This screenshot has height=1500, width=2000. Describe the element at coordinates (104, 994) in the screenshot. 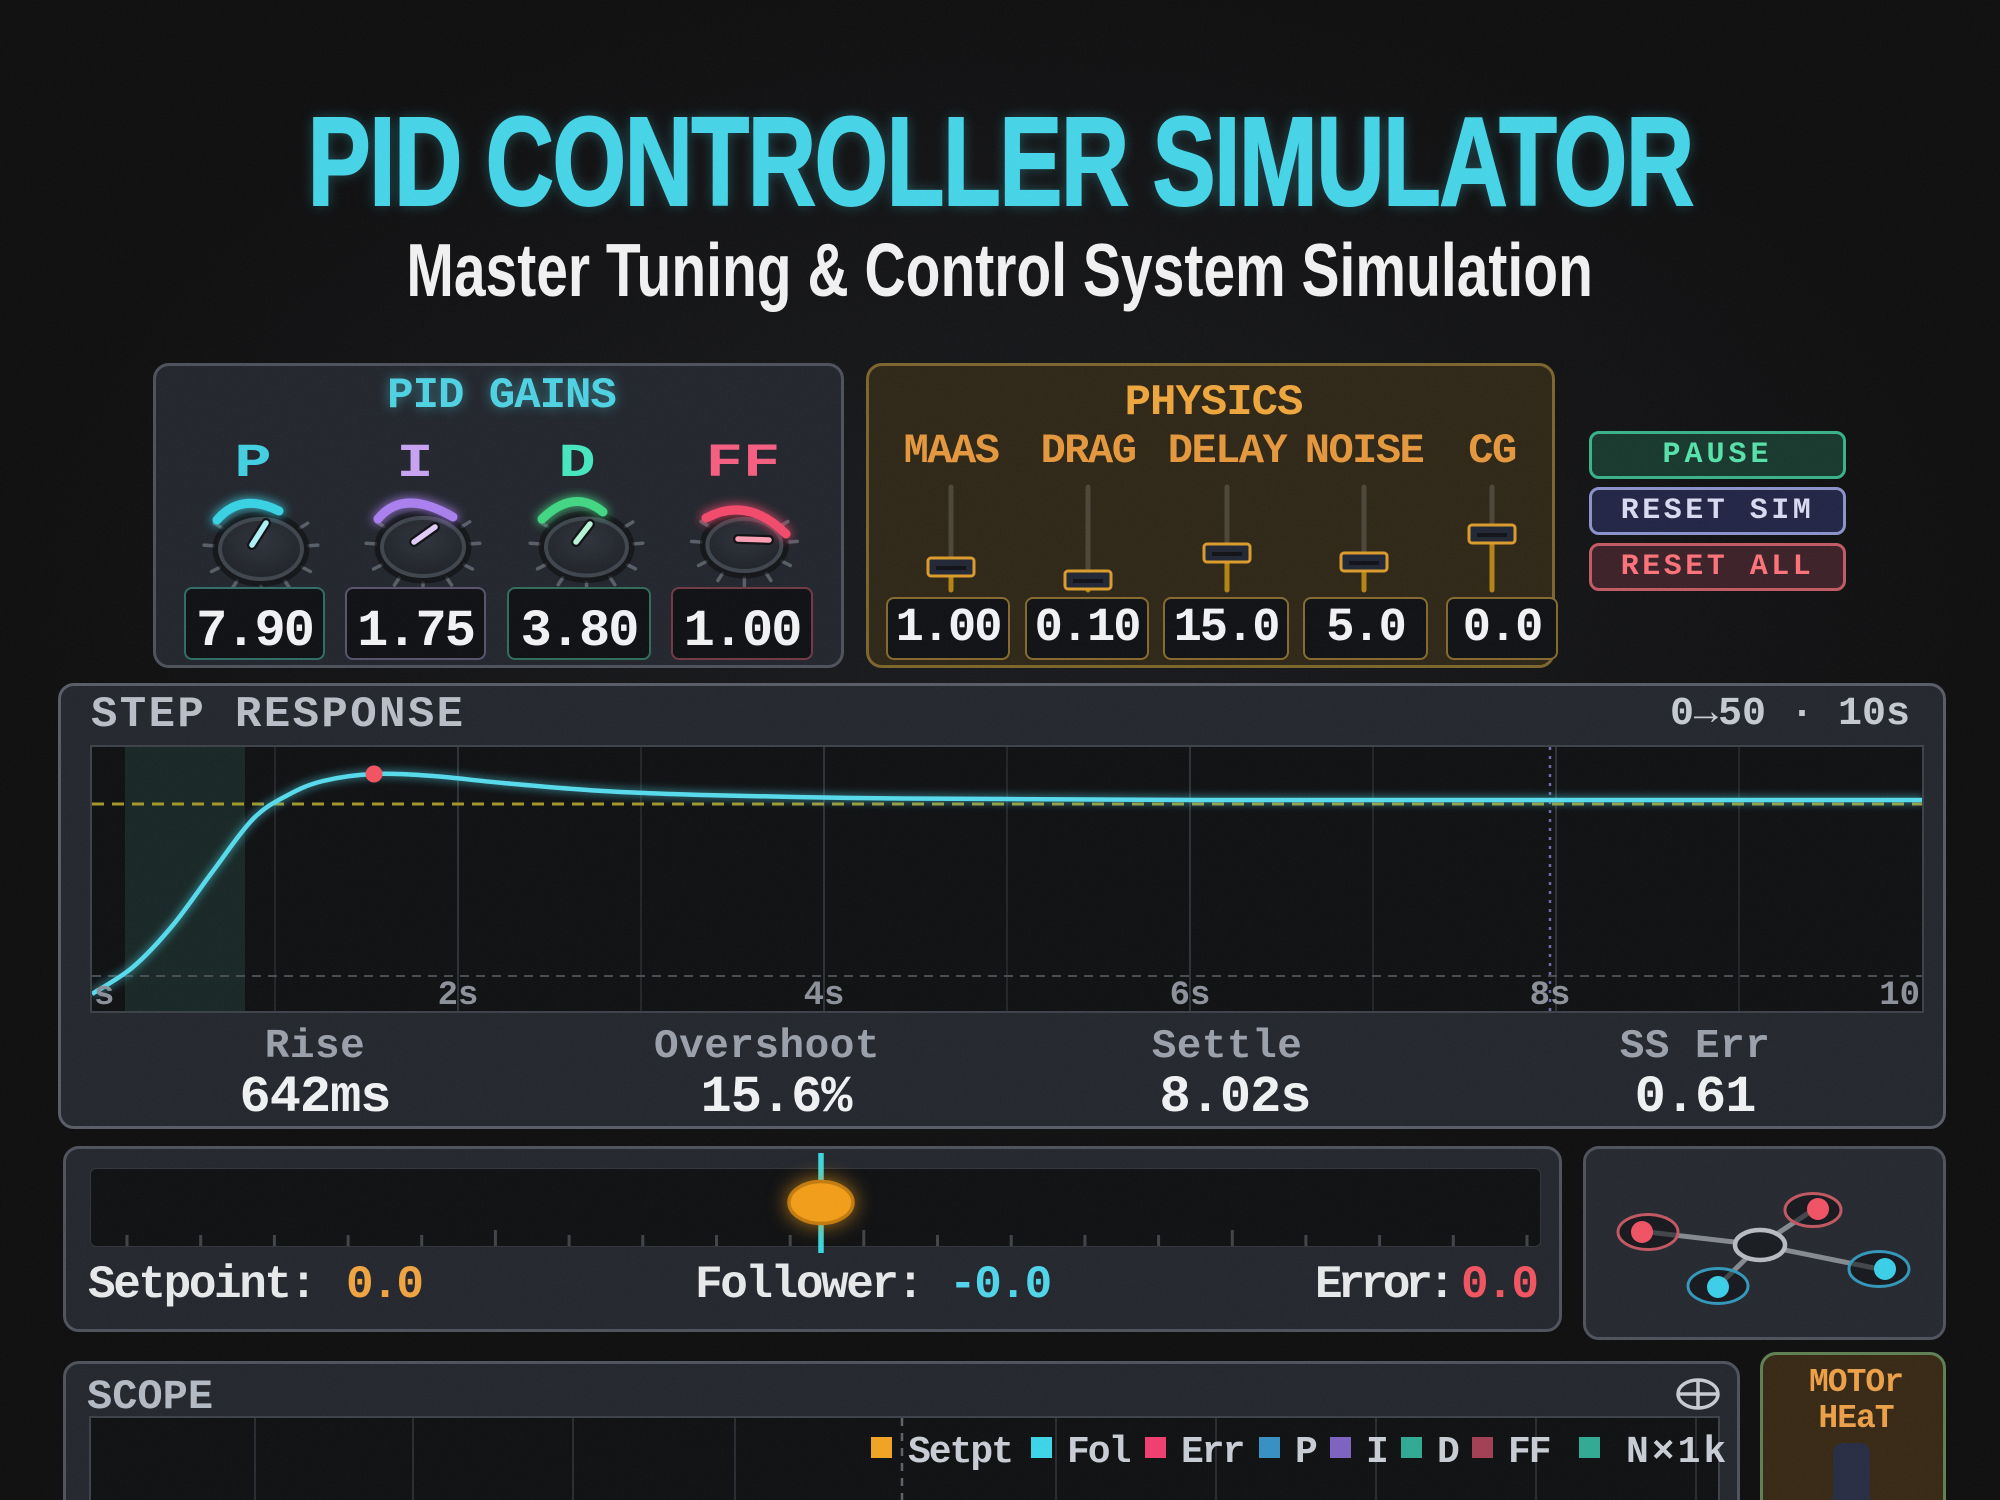

I see `svg-text: s` at that location.